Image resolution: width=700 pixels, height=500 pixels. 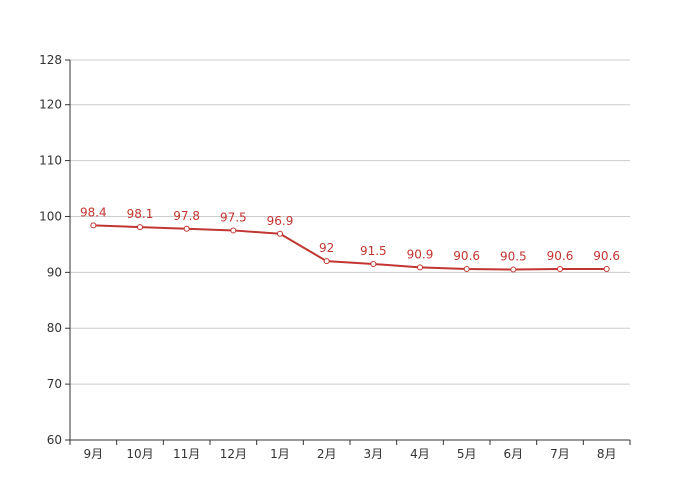 What do you see at coordinates (560, 454) in the screenshot?
I see `x-tick-label: 7月` at bounding box center [560, 454].